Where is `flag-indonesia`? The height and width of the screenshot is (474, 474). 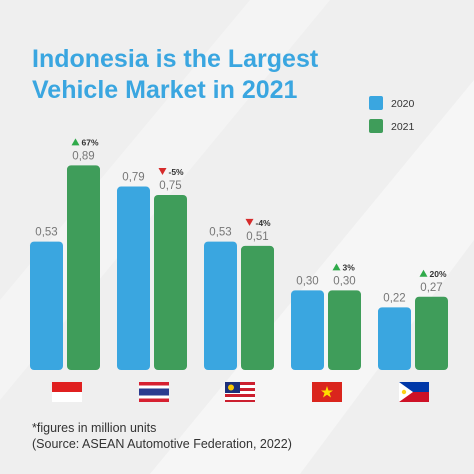
flag-indonesia is located at coordinates (67, 392).